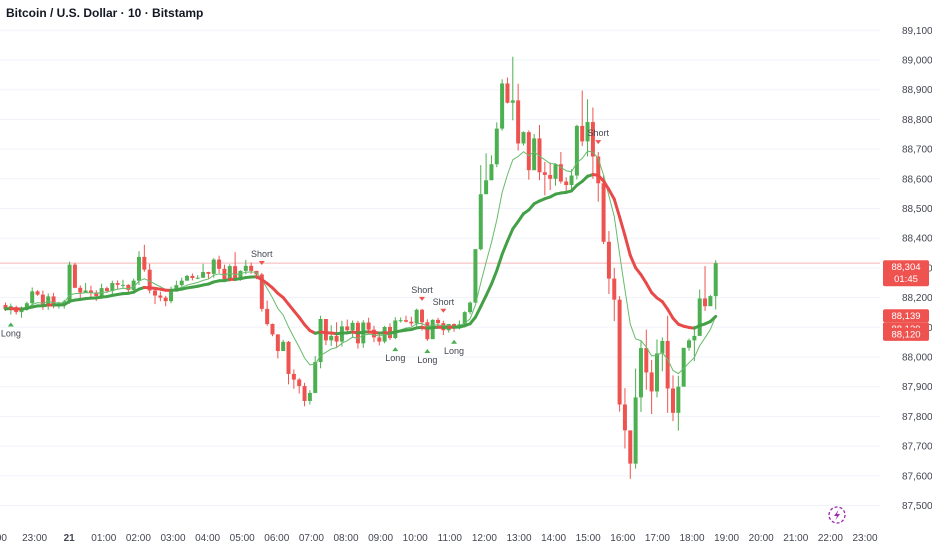 This screenshot has height=550, width=932. Describe the element at coordinates (917, 31) in the screenshot. I see `price-tick-label: 89,100` at that location.